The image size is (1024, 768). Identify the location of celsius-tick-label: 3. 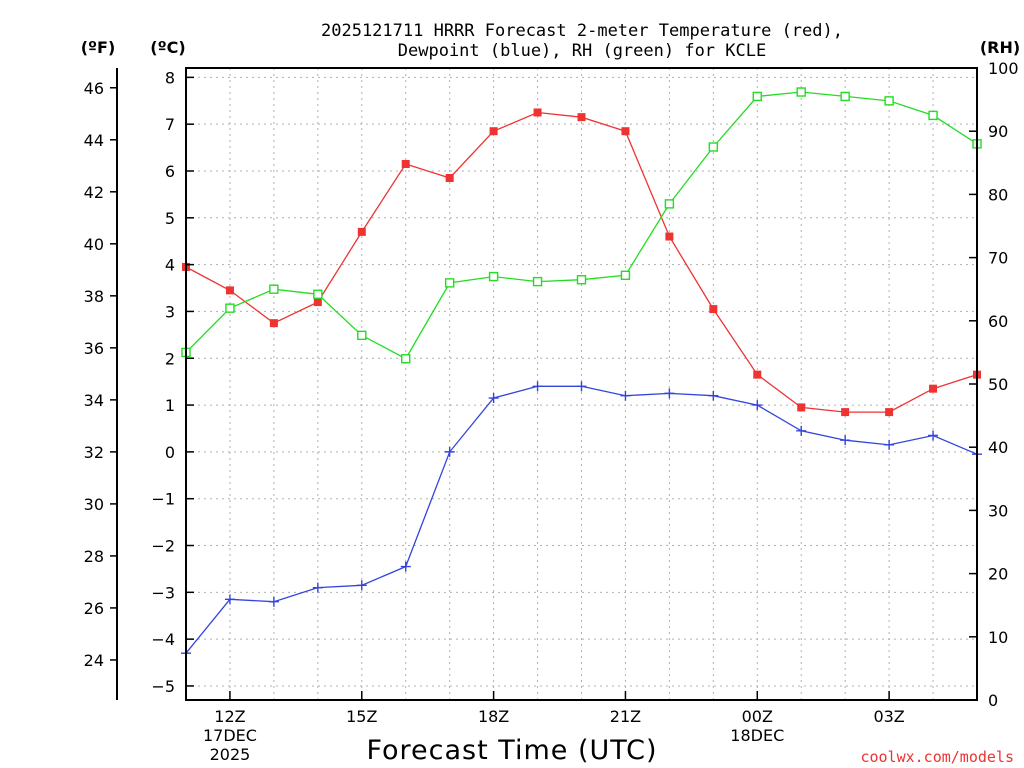
(170, 311).